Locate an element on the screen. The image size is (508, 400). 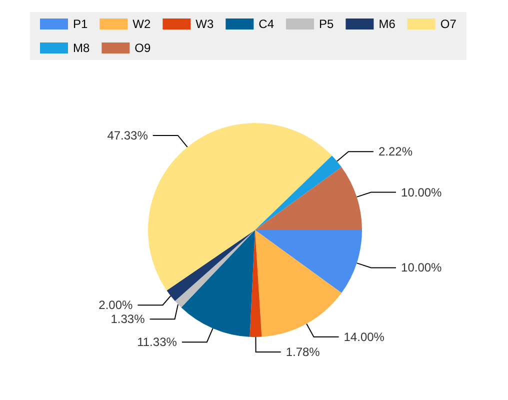
legend-label: W3 is located at coordinates (205, 24).